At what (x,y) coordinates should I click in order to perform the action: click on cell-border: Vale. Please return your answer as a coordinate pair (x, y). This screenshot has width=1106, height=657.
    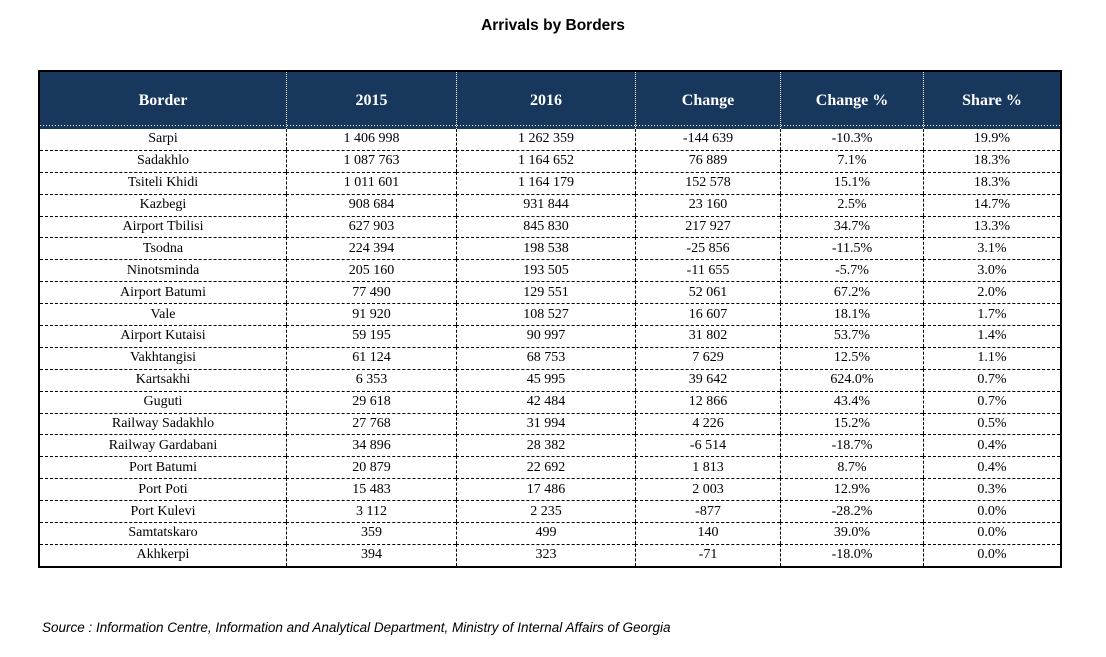
    Looking at the image, I should click on (163, 314).